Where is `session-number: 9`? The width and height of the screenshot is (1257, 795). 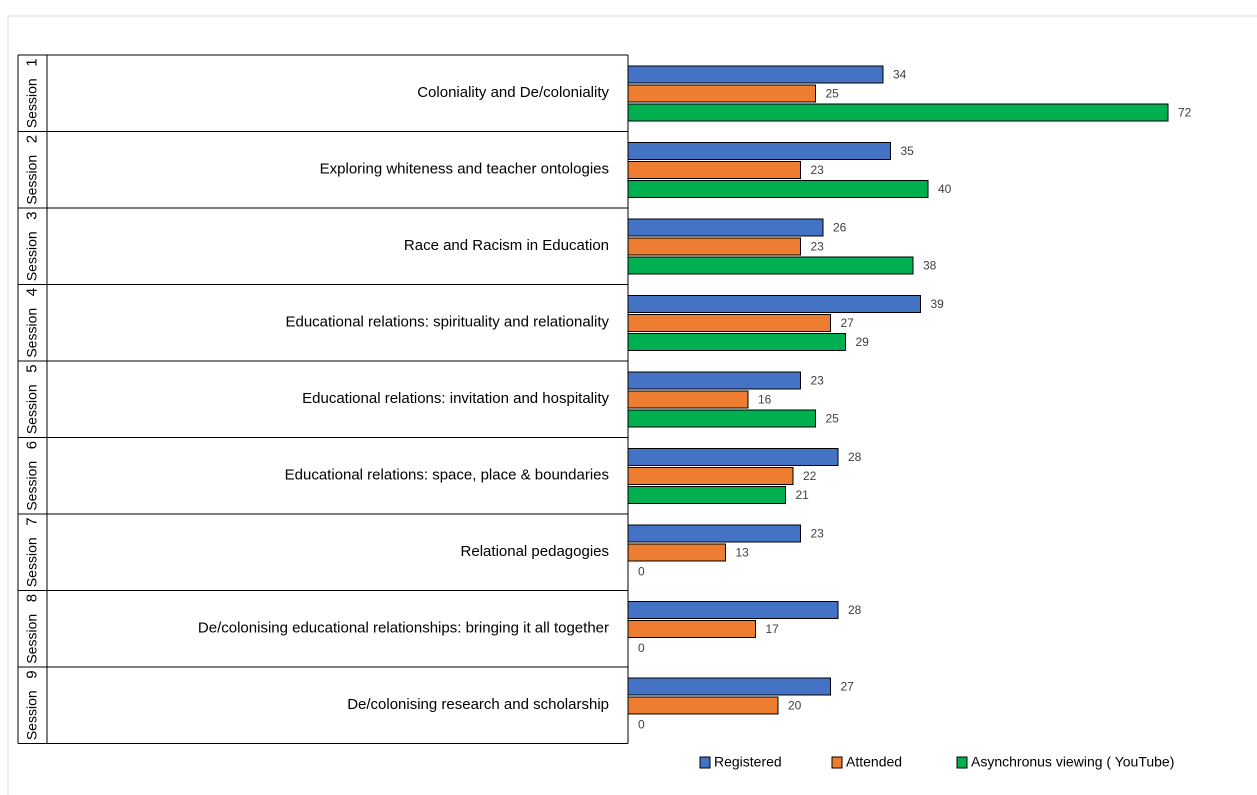 session-number: 9 is located at coordinates (31, 674).